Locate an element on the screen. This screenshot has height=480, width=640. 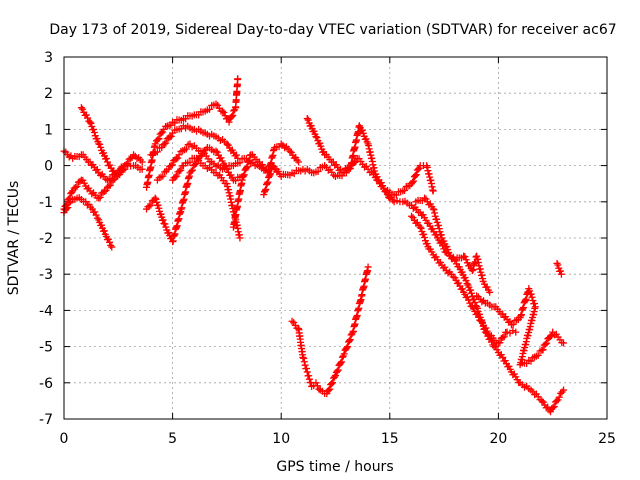
y-tick-label: -2 is located at coordinates (46, 239).